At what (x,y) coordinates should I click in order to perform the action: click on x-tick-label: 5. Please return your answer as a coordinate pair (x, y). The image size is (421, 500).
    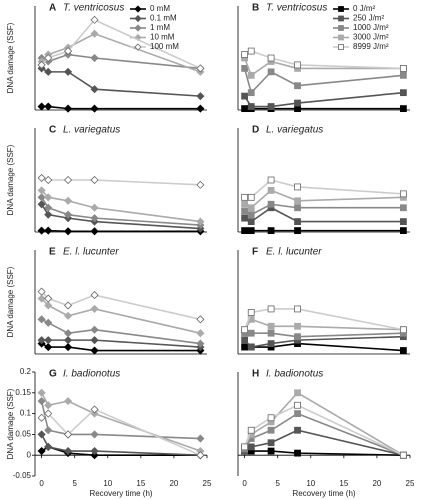
    Looking at the image, I should click on (74, 483).